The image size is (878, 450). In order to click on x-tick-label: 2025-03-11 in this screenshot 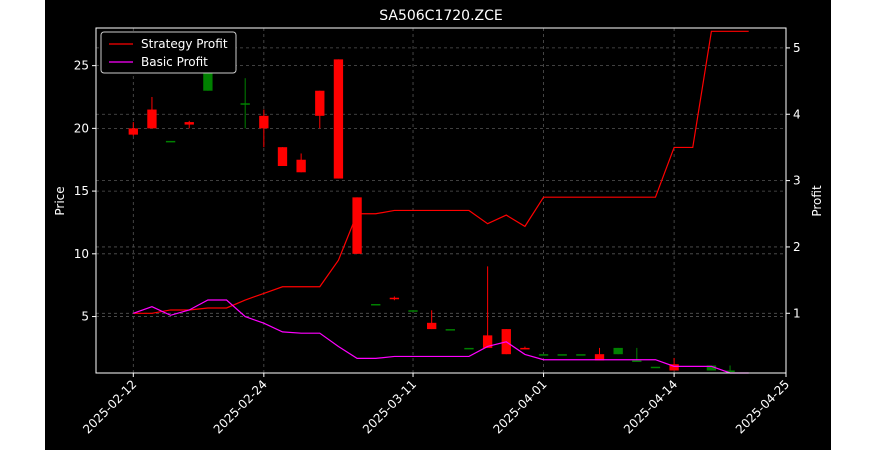, I will do `click(389, 406)`.